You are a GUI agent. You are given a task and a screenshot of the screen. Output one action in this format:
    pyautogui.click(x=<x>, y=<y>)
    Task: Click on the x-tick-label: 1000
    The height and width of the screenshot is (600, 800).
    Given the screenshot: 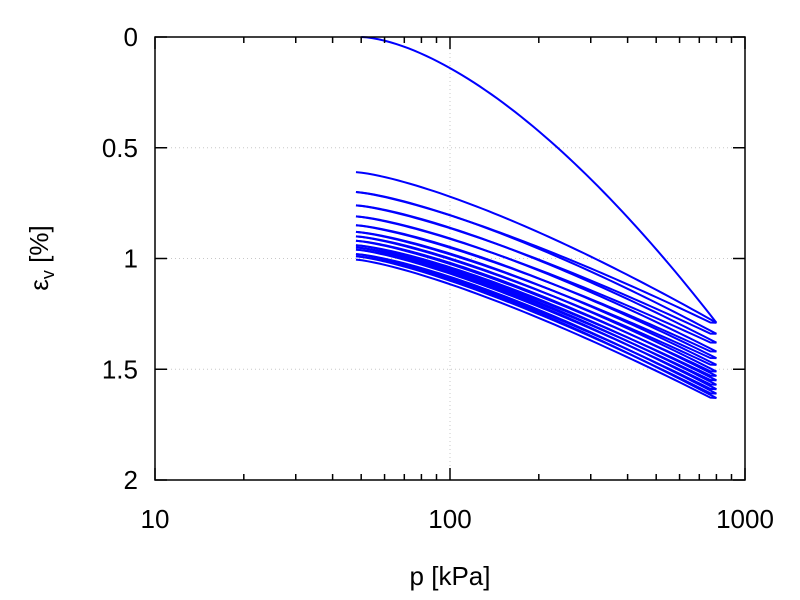 What is the action you would take?
    pyautogui.click(x=745, y=519)
    